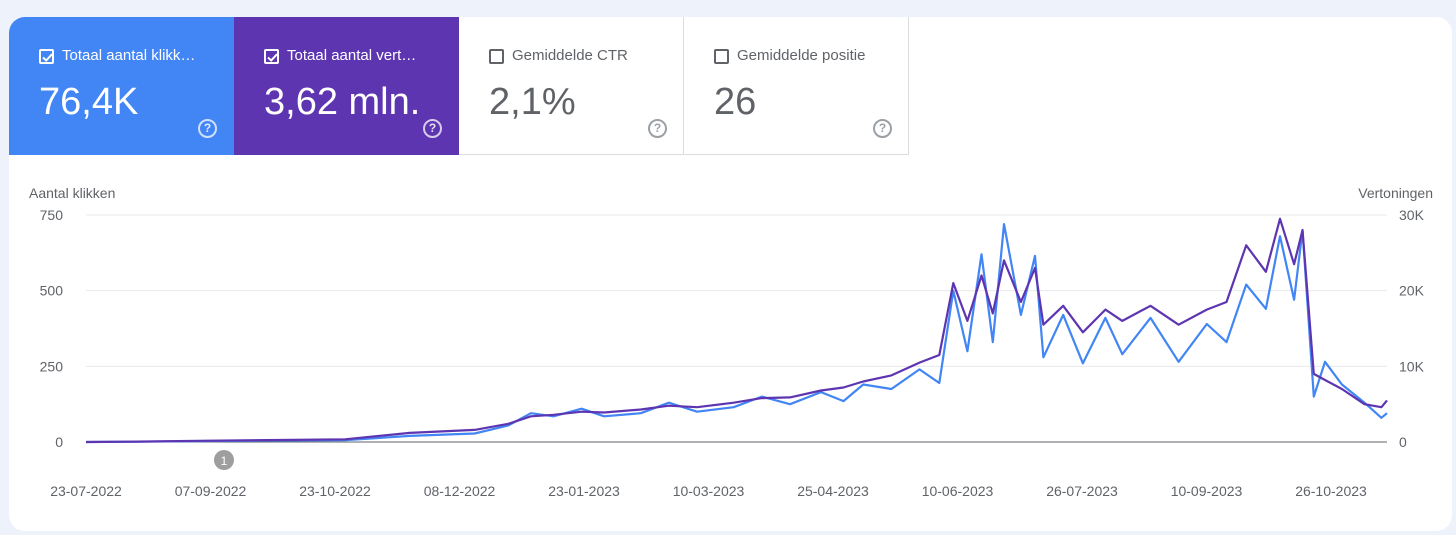  What do you see at coordinates (709, 491) in the screenshot?
I see `x-tick-label: 10-03-2023` at bounding box center [709, 491].